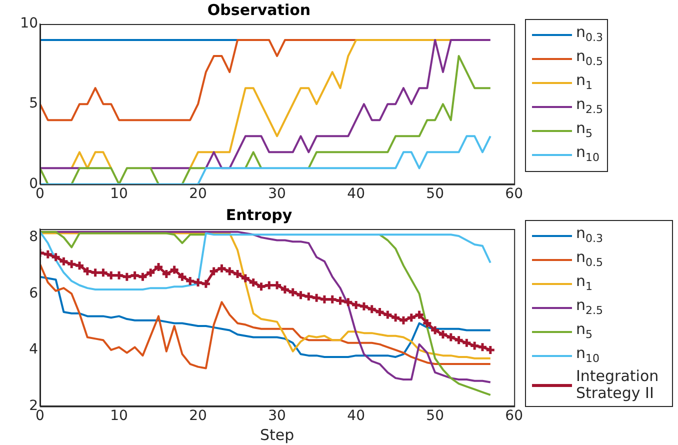  What do you see at coordinates (259, 215) in the screenshot?
I see `chart-title: Entropy` at bounding box center [259, 215].